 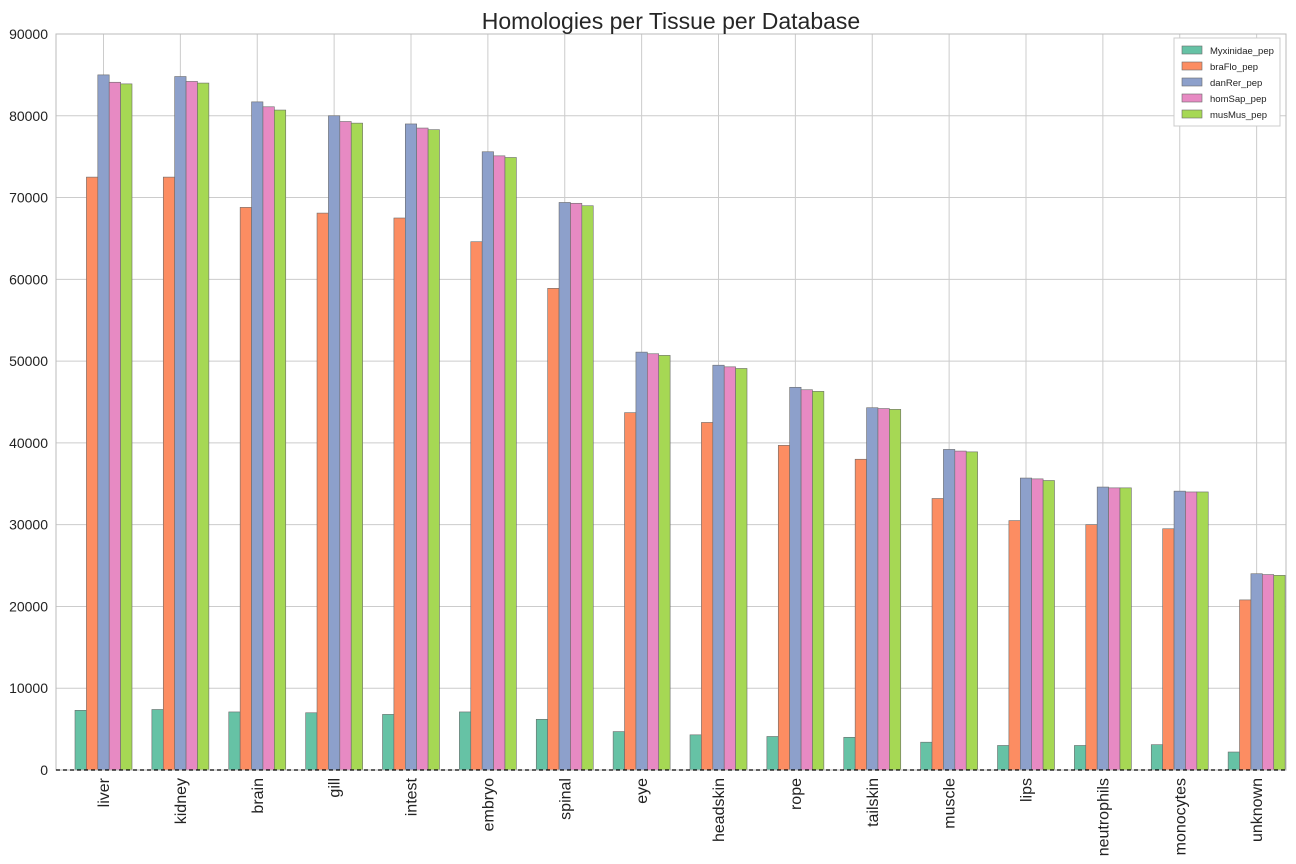 I want to click on bar-embryo-homSap_pep, so click(x=499, y=463).